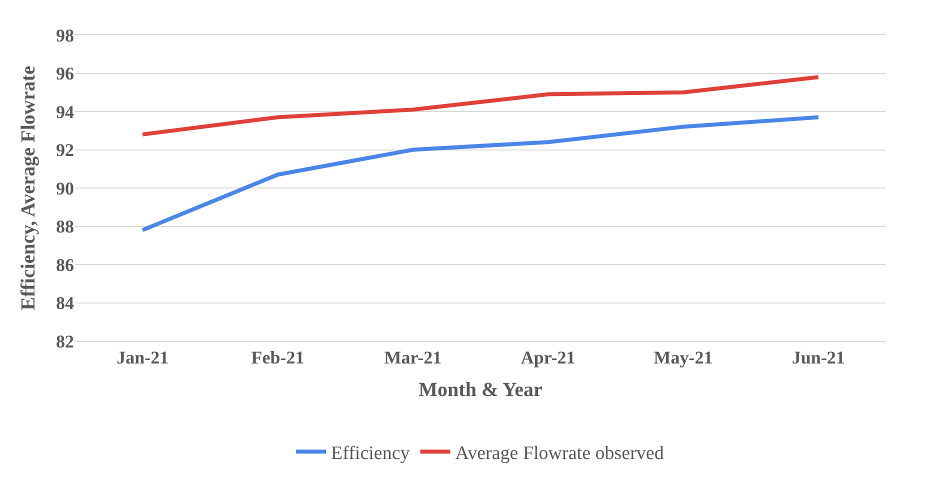  I want to click on x-tick-label: Feb-21, so click(277, 358).